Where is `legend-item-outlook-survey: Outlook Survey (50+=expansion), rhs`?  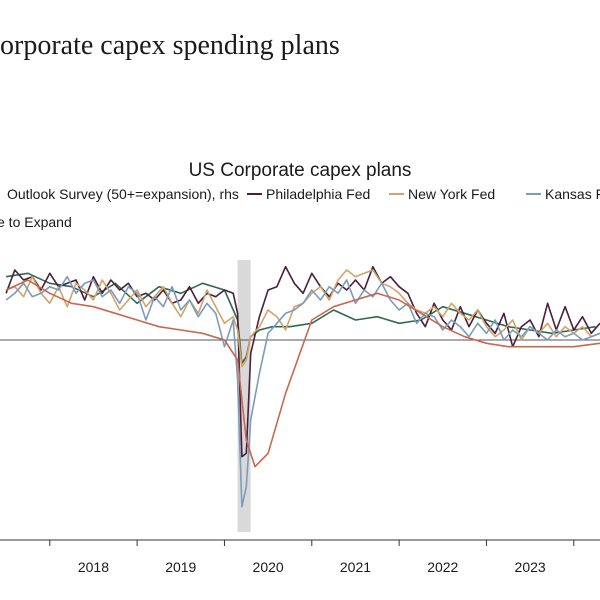
legend-item-outlook-survey: Outlook Survey (50+=expansion), rhs is located at coordinates (119, 194).